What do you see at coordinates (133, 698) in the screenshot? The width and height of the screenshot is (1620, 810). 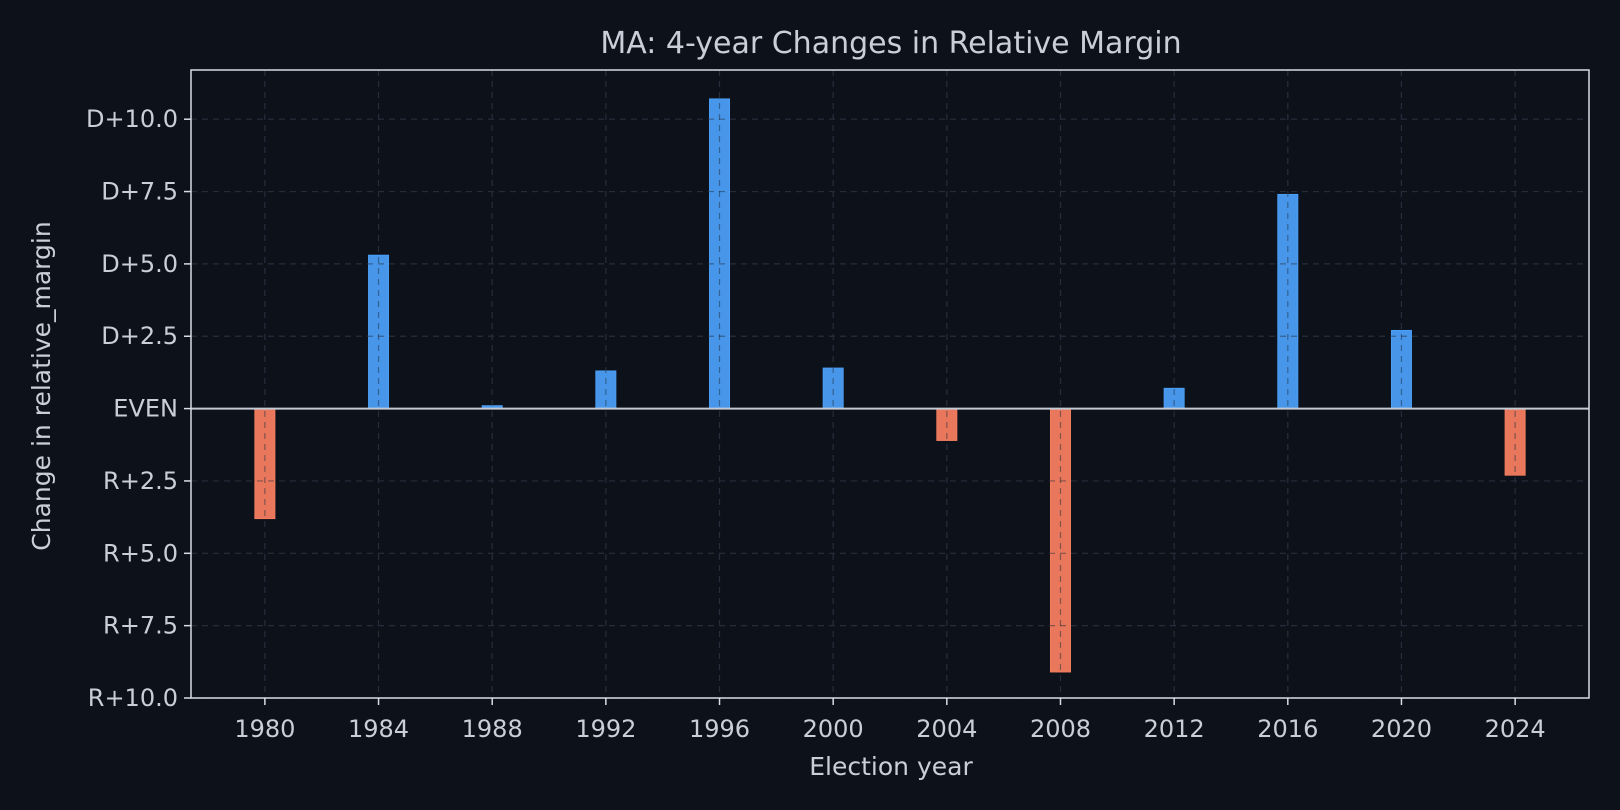 I see `y-tick-label: R+10.0` at bounding box center [133, 698].